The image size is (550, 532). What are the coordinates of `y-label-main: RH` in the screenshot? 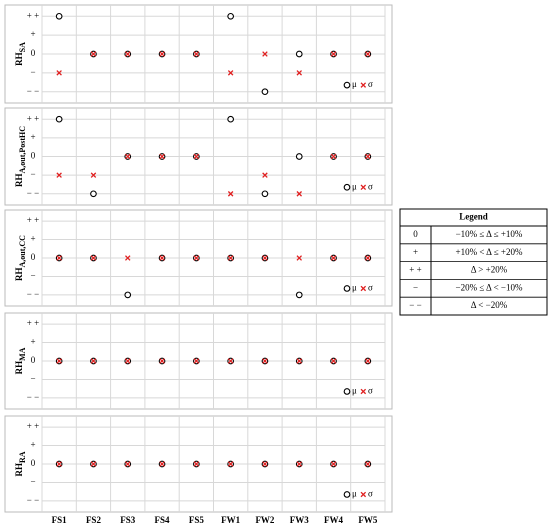 It's located at (19, 470).